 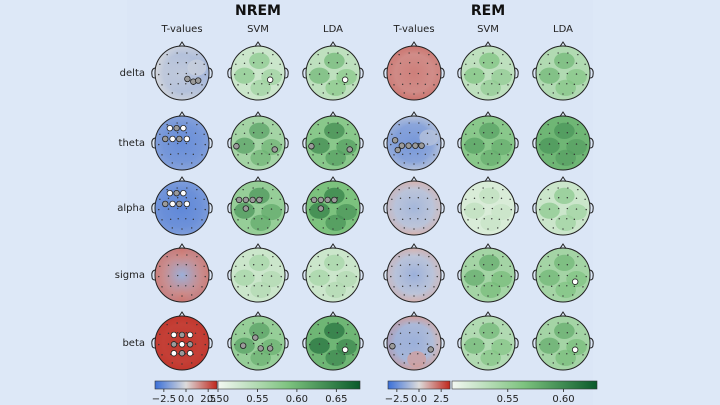 What do you see at coordinates (397, 399) in the screenshot?
I see `colorbar-tick-label: −2.5` at bounding box center [397, 399].